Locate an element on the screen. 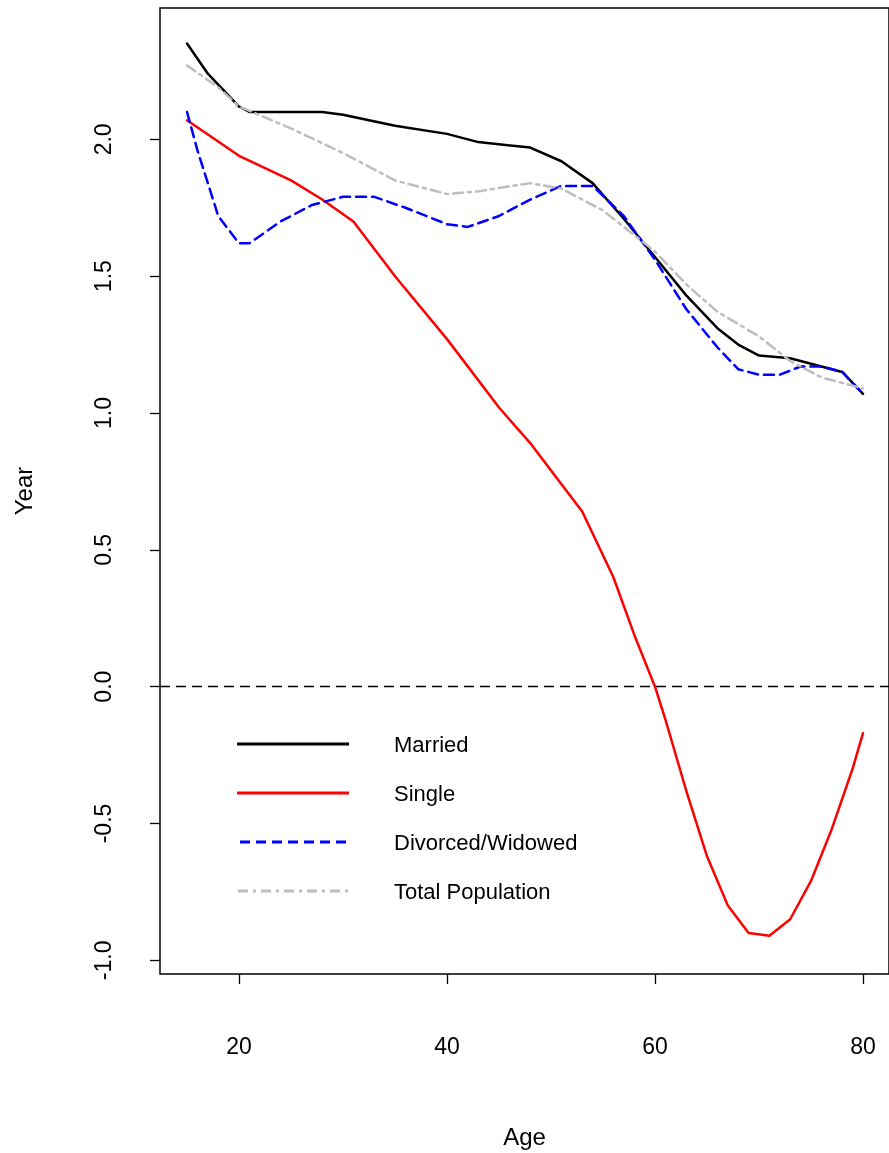 The height and width of the screenshot is (1153, 889). y-axis-title: Year is located at coordinates (23, 491).